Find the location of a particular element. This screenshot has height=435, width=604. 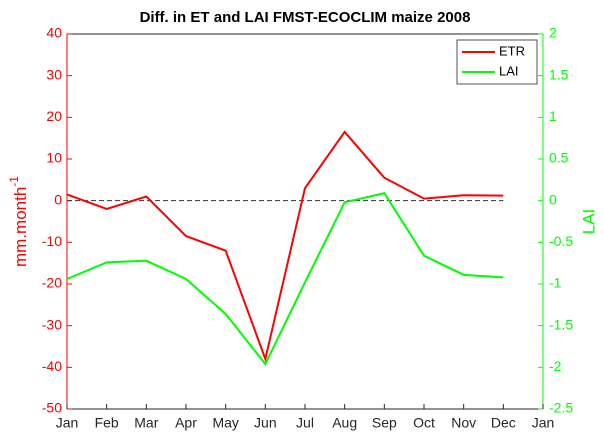

y-tick-label: -20 is located at coordinates (52, 283).